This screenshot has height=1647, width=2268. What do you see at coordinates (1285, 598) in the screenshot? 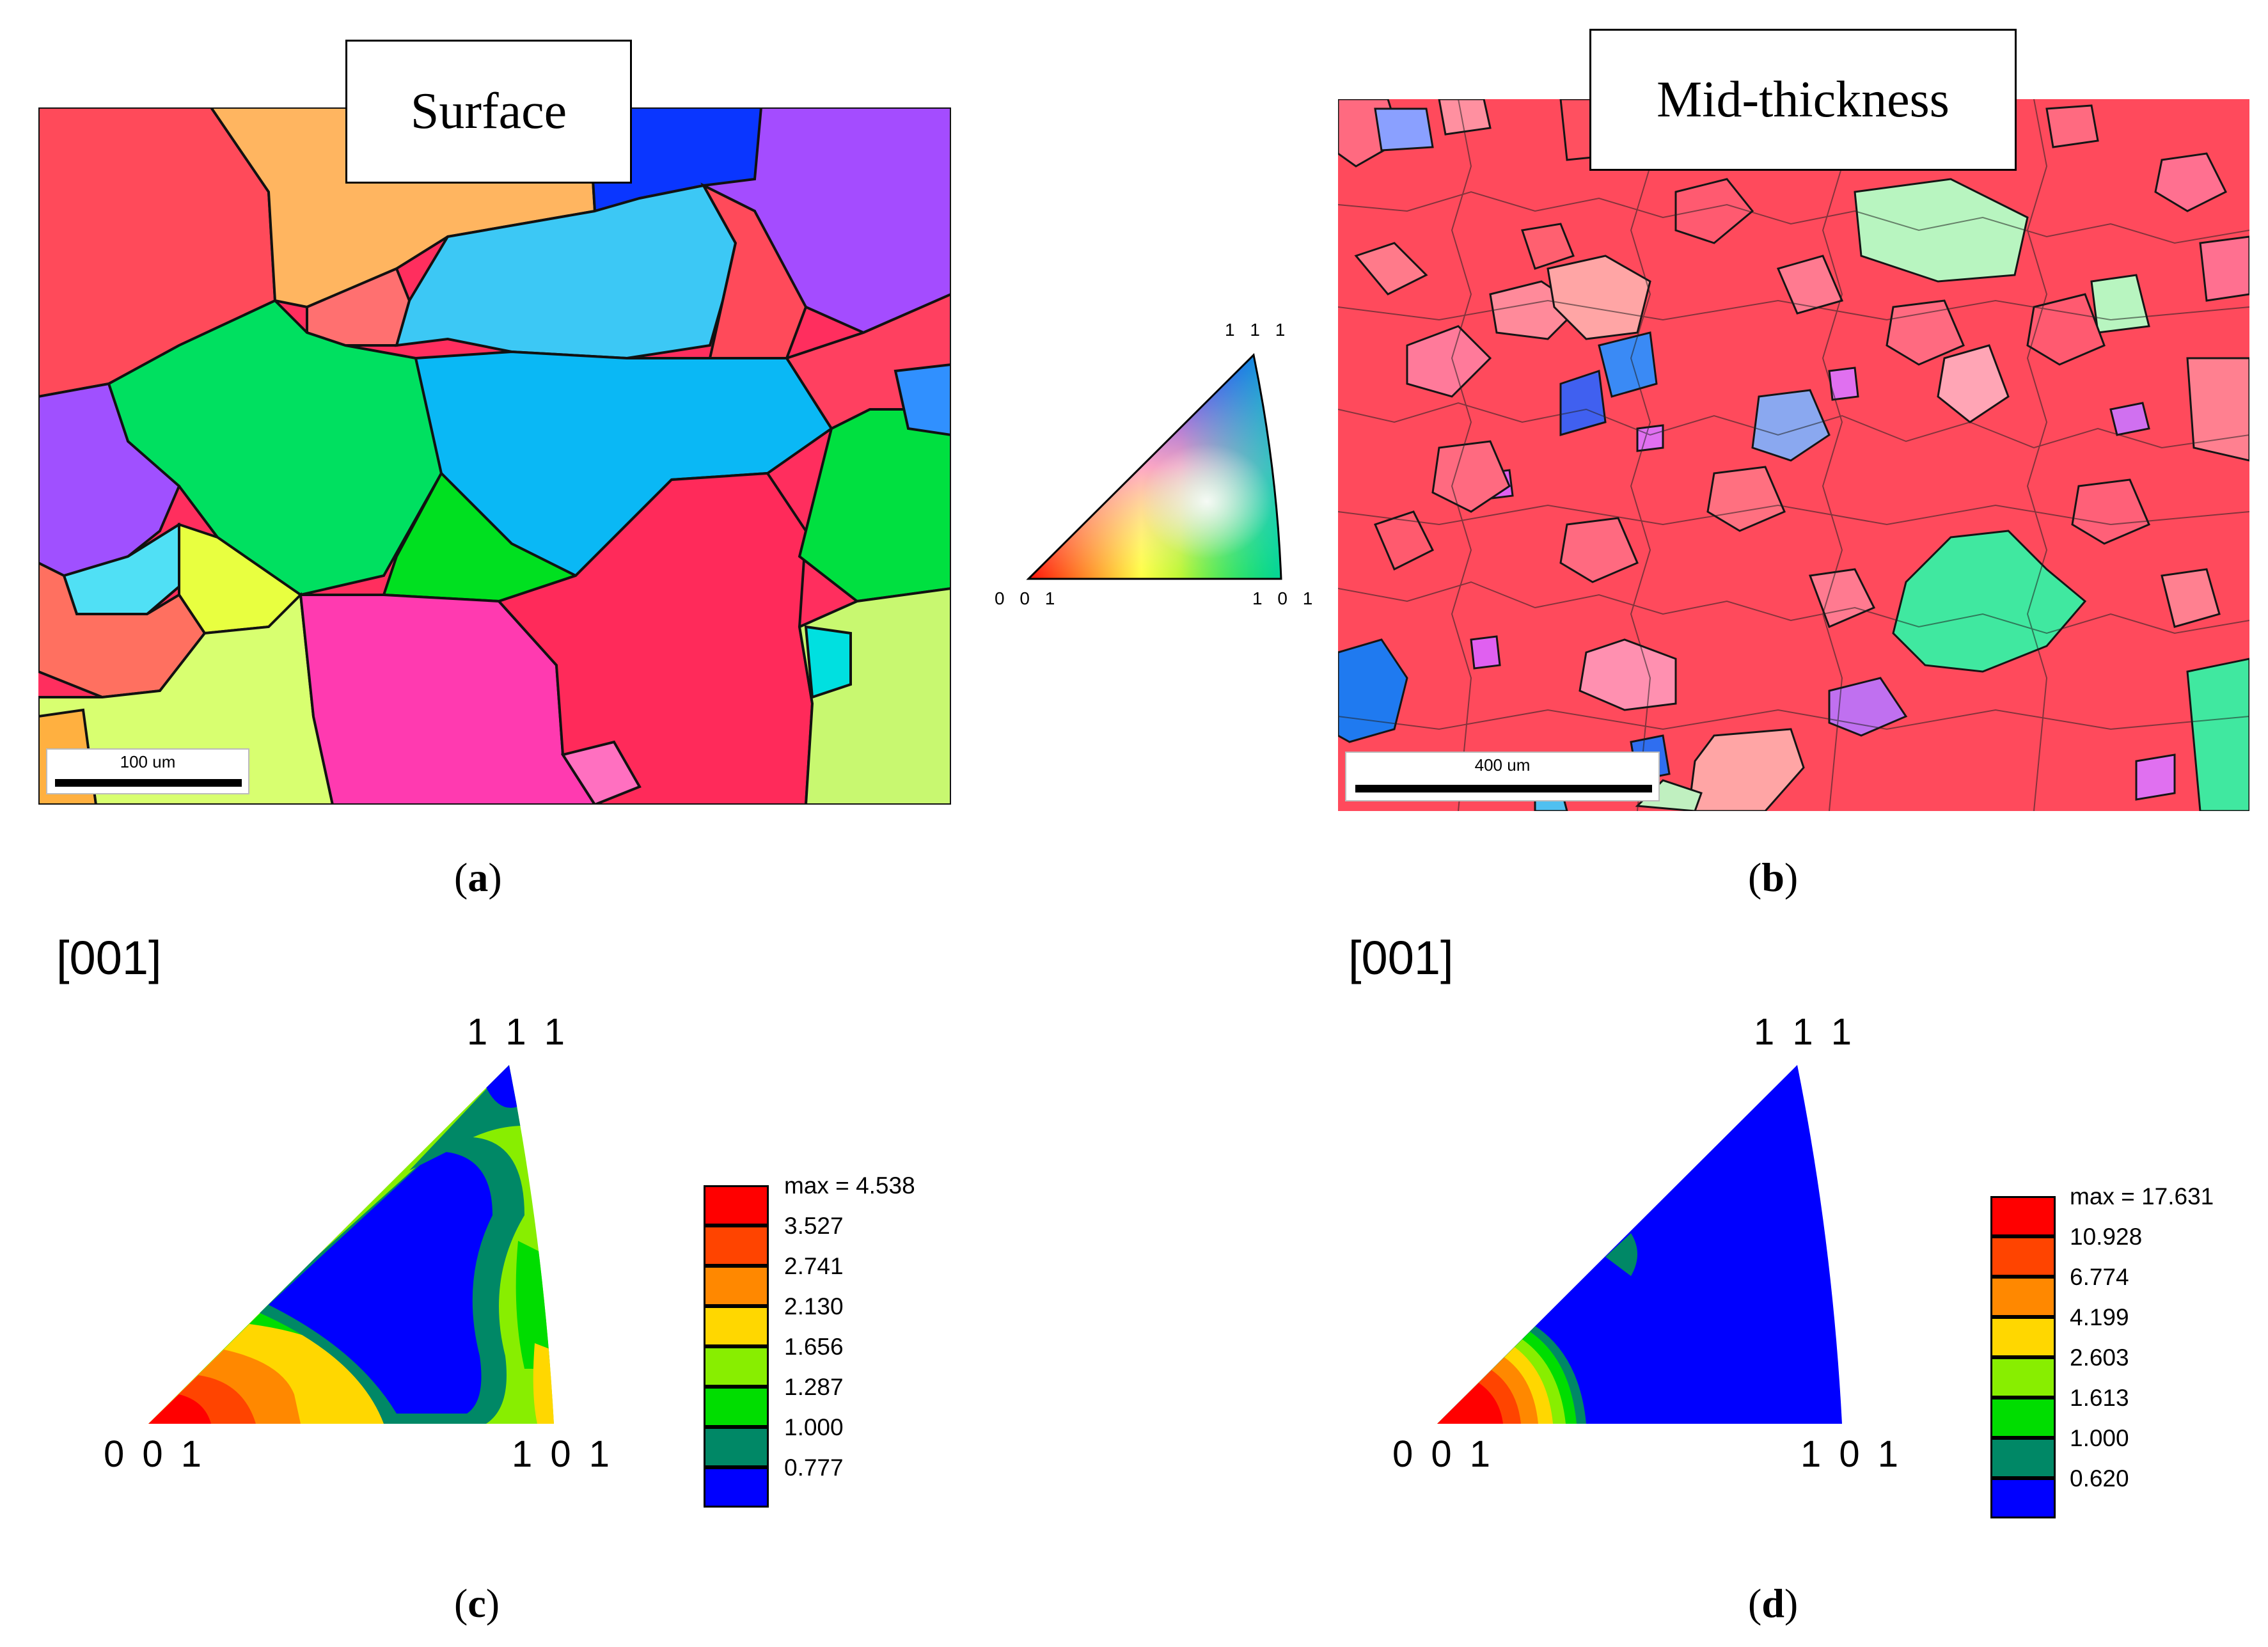
I see `key-label-101: 1 0 1` at bounding box center [1285, 598].